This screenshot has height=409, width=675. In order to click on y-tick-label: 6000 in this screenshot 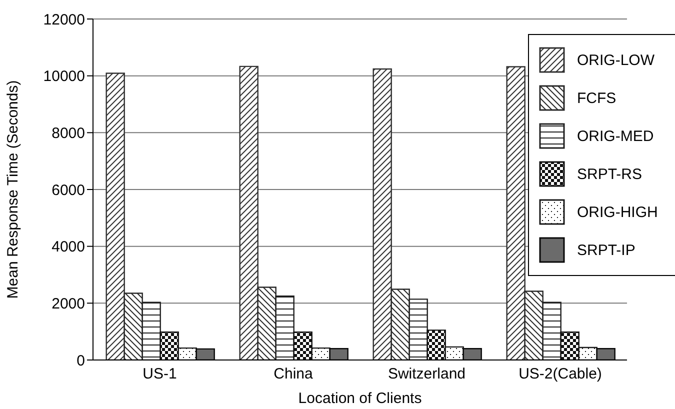, I will do `click(68, 190)`.